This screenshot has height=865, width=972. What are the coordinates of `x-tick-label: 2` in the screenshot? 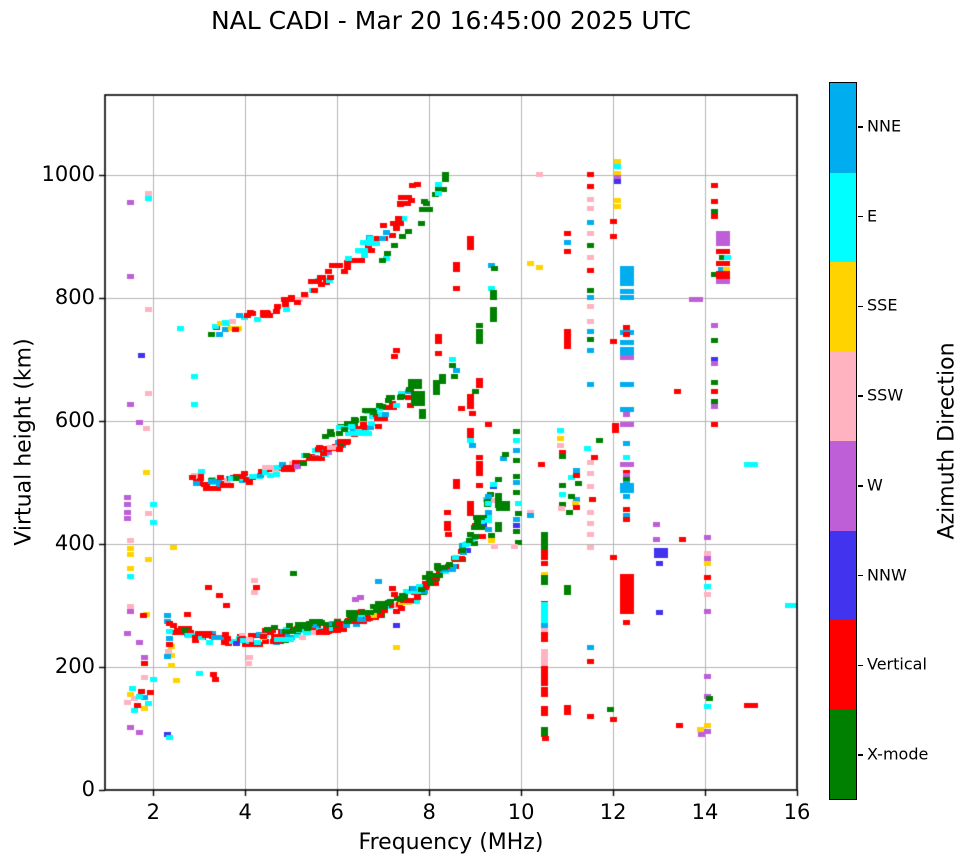 It's located at (153, 812).